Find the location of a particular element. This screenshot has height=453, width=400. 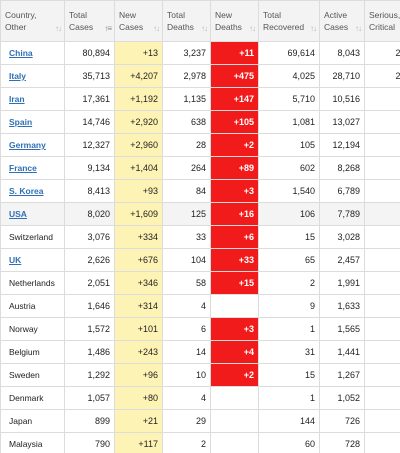

header-total-deaths: Total Deaths ↑↓ is located at coordinates (186, 21).